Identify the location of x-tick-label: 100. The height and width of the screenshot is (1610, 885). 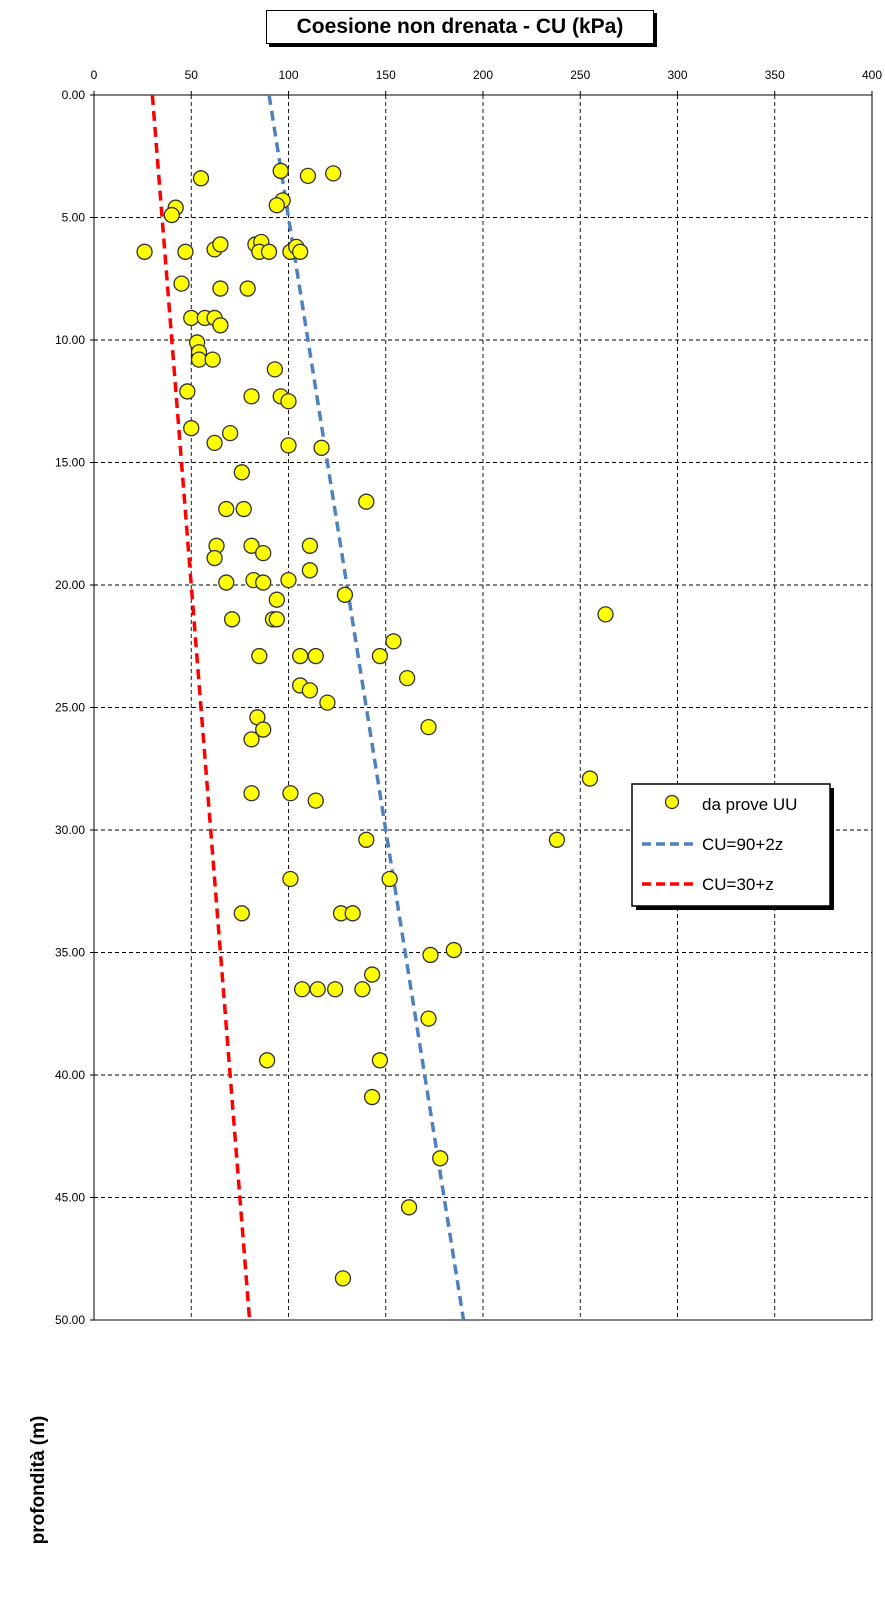
(288, 75).